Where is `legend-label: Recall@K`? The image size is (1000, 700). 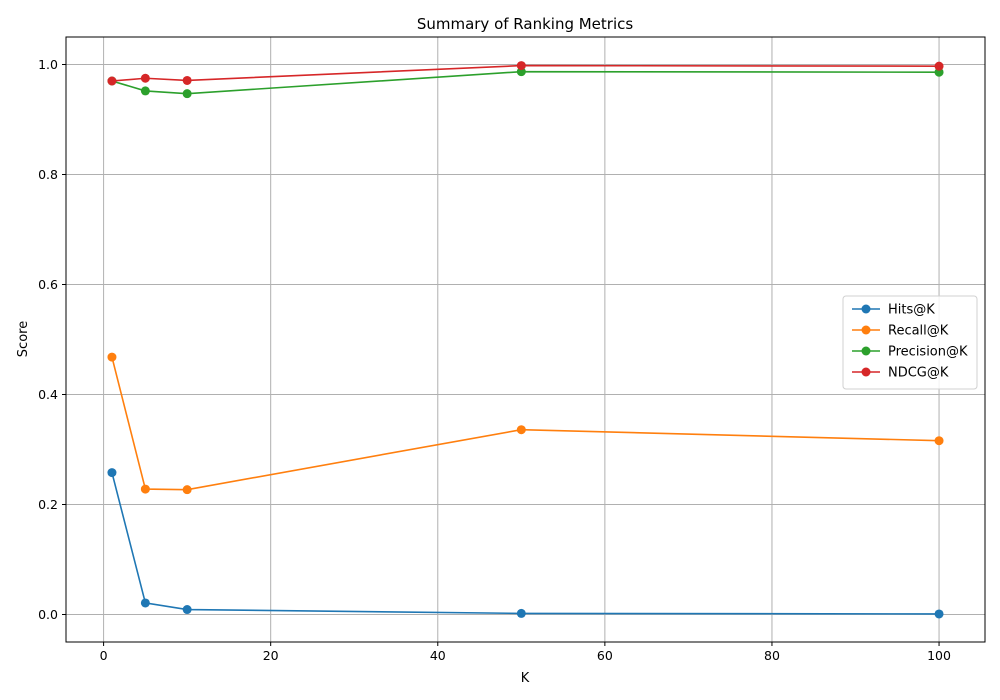 legend-label: Recall@K is located at coordinates (918, 331).